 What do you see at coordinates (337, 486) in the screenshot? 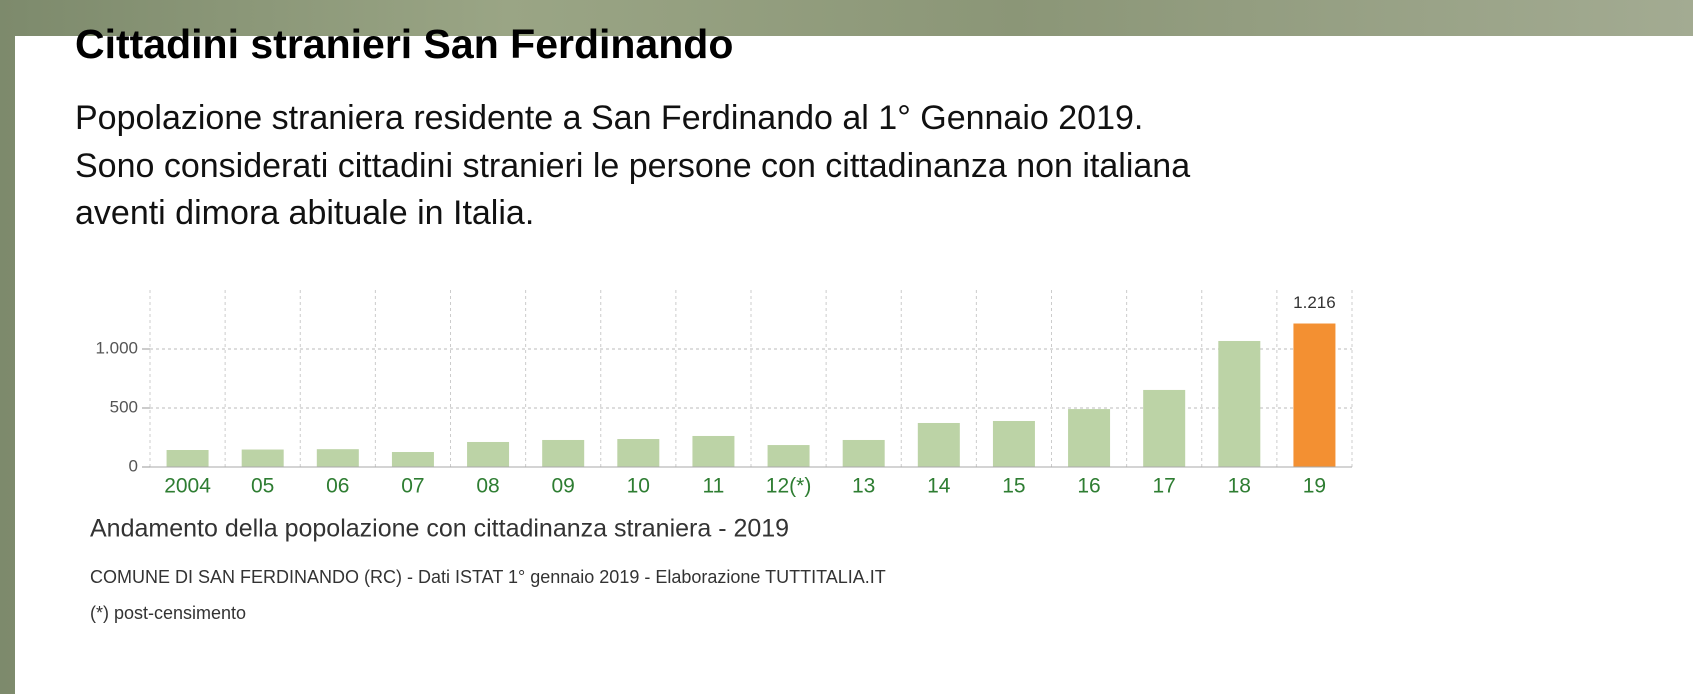
I see `x-tick-label: 06` at bounding box center [337, 486].